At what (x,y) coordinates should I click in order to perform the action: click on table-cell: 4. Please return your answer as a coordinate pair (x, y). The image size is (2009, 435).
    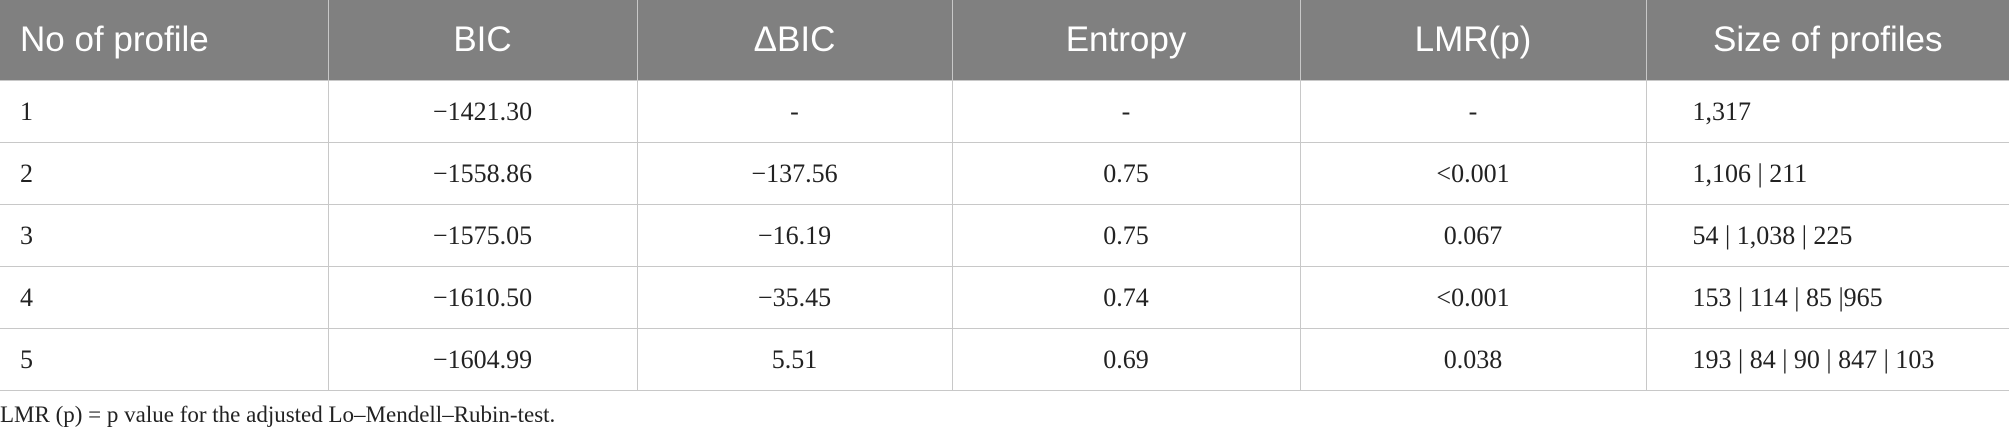
    Looking at the image, I should click on (164, 297).